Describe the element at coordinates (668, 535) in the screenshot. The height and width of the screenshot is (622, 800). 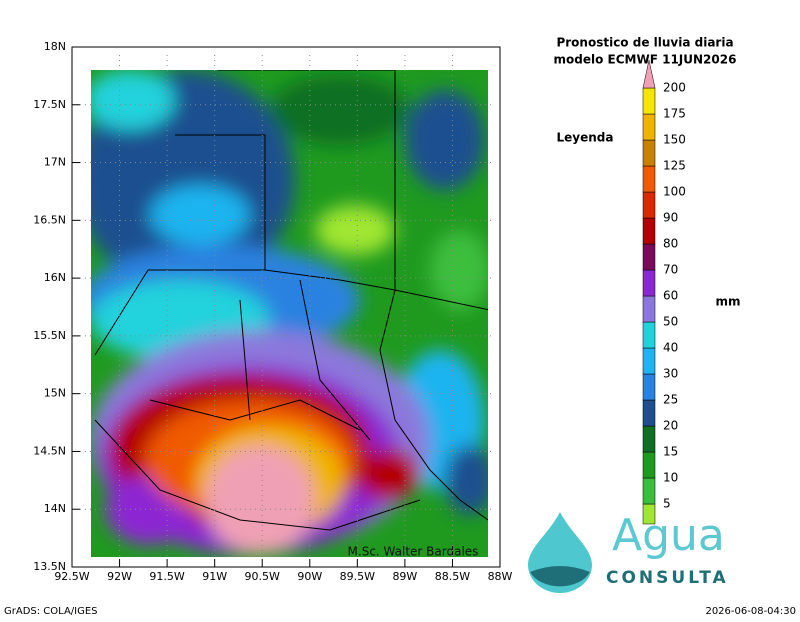
I see `logo-name: Agua` at that location.